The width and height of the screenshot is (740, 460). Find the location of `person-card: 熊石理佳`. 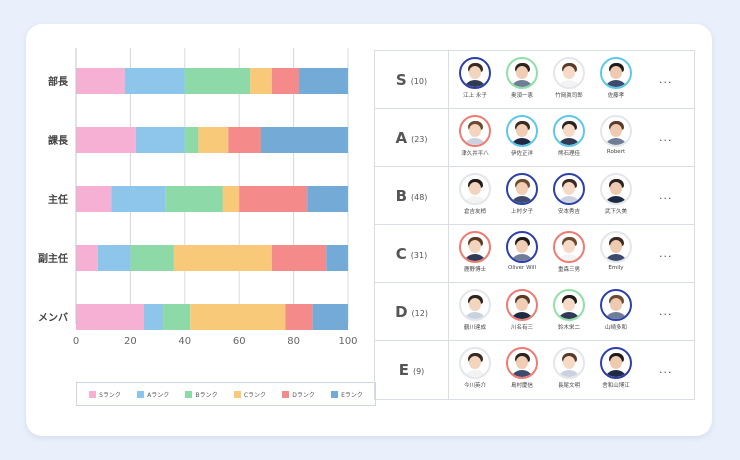

person-card: 熊石理佳 is located at coordinates (569, 136).